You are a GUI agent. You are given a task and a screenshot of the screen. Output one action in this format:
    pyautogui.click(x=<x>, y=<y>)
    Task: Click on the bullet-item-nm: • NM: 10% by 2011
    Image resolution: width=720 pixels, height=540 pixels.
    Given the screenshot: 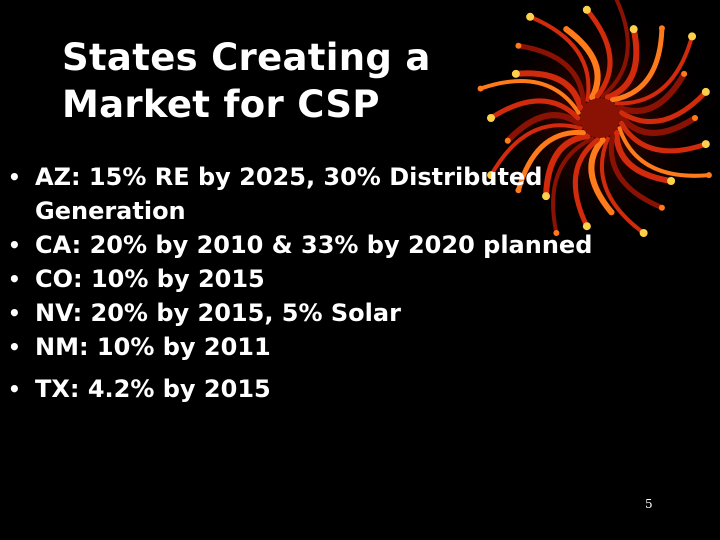 What is the action you would take?
    pyautogui.click(x=358, y=347)
    